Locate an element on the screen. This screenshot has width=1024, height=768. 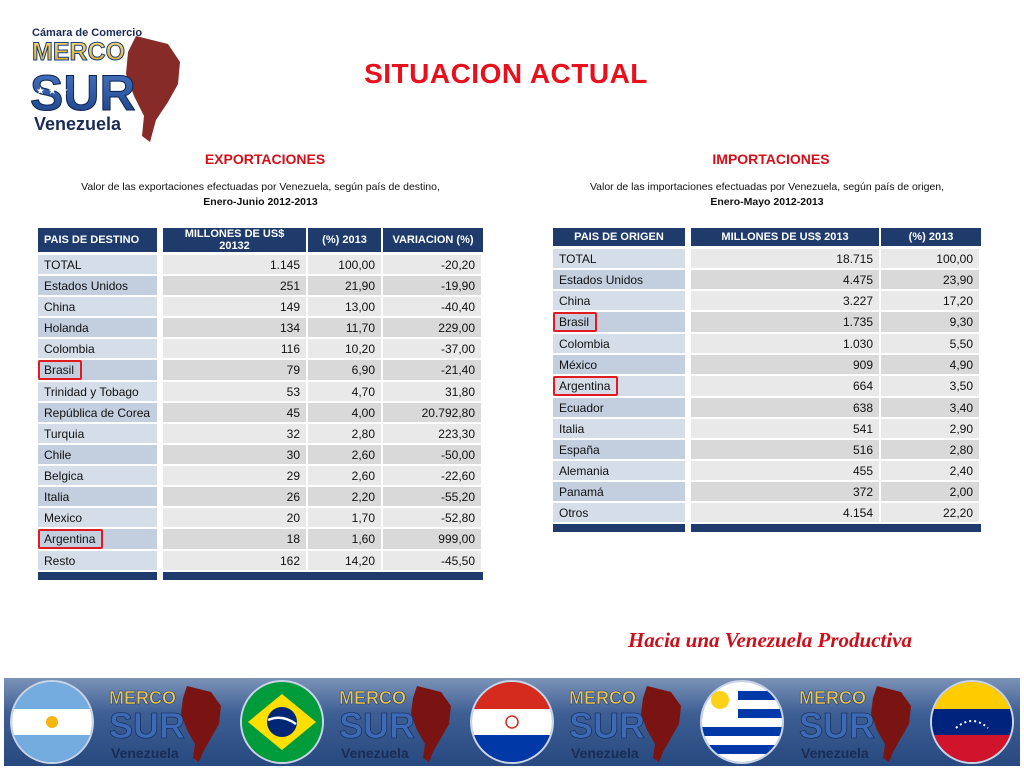
millones-cell: 4.154 is located at coordinates (786, 513).